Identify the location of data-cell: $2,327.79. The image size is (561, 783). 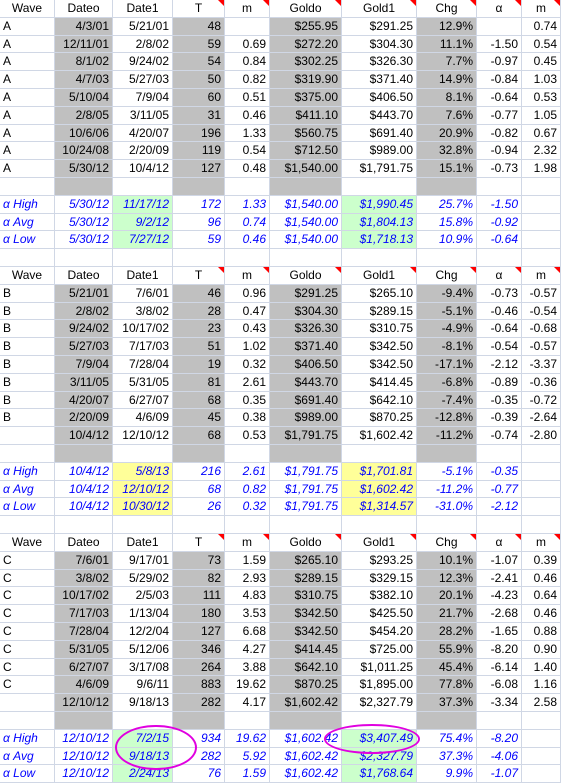
(379, 703).